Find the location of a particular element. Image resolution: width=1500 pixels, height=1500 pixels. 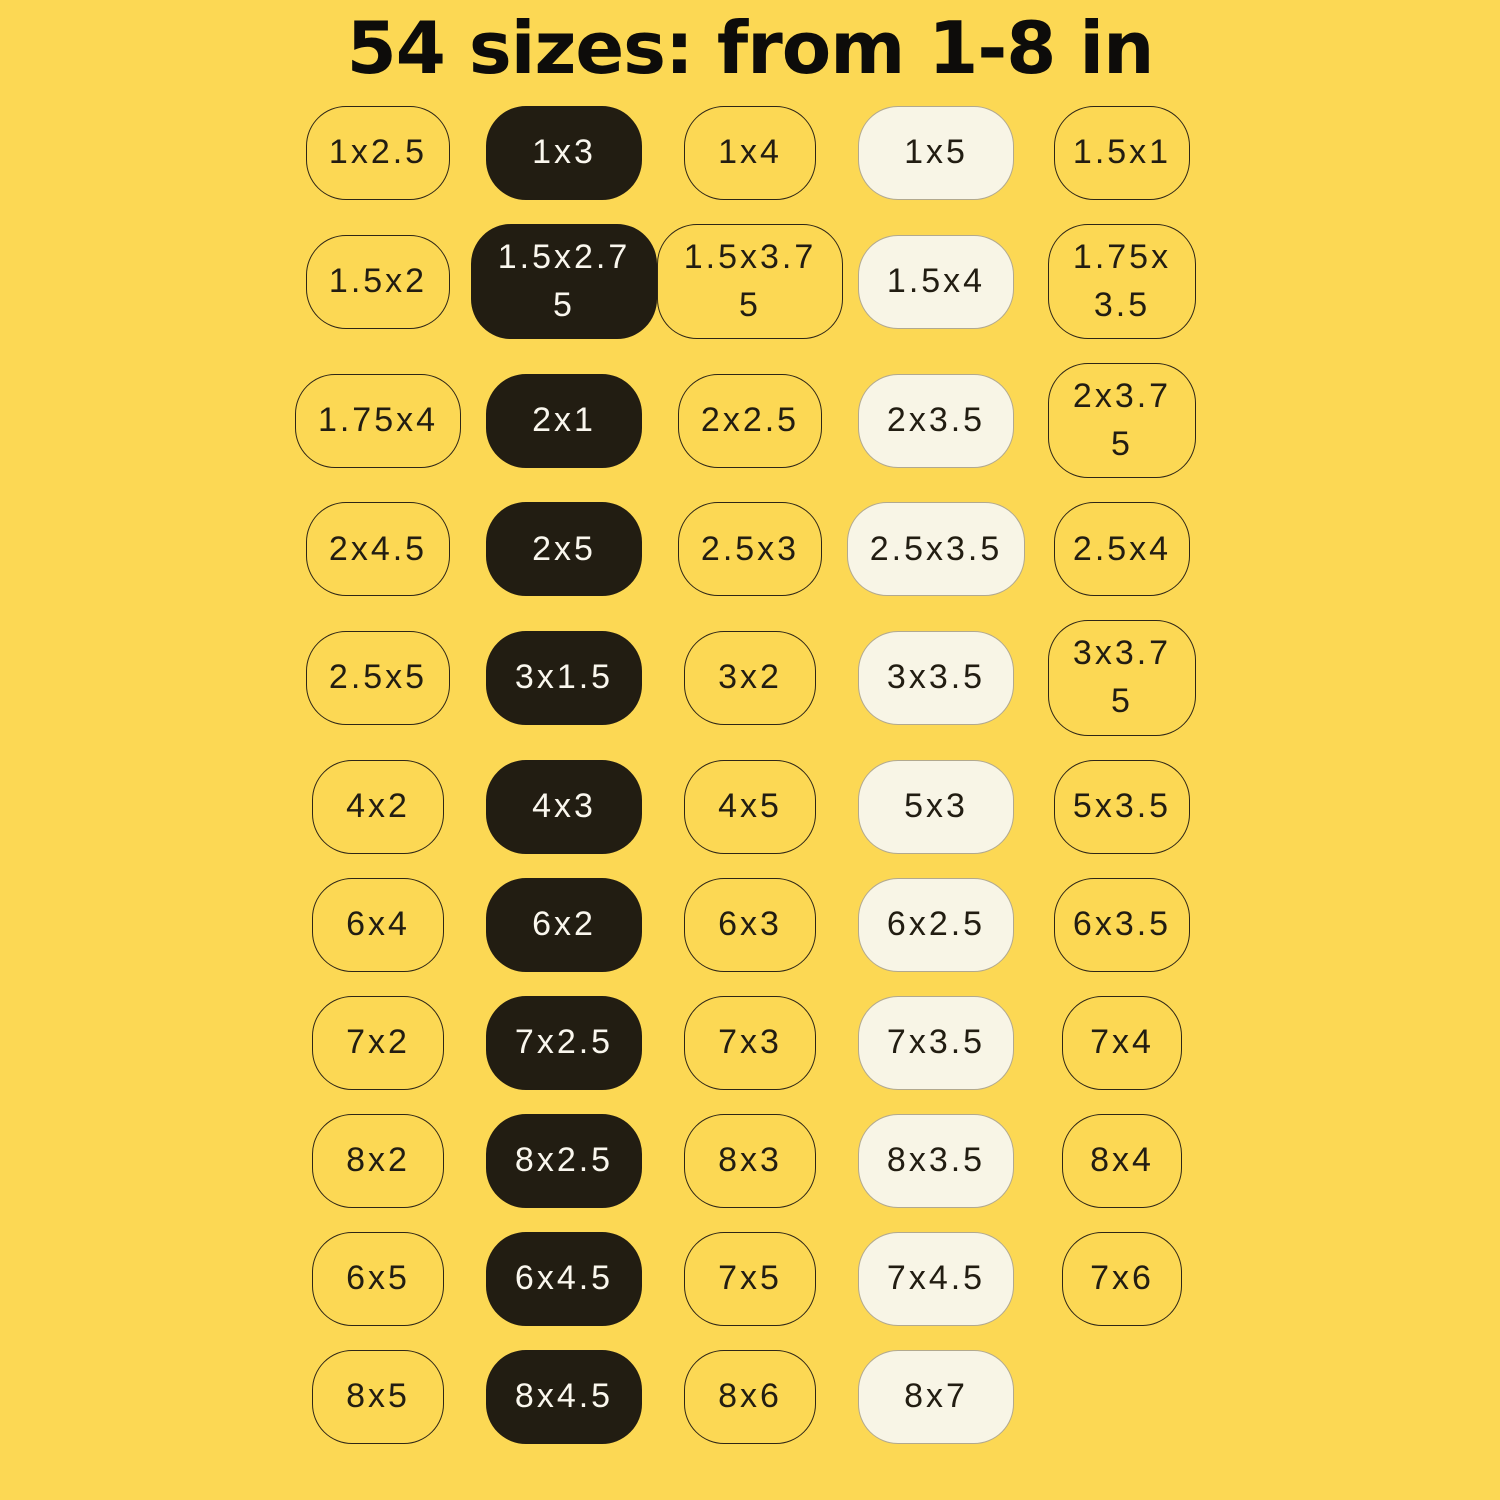

size-label: 7x4 is located at coordinates (1122, 1041).